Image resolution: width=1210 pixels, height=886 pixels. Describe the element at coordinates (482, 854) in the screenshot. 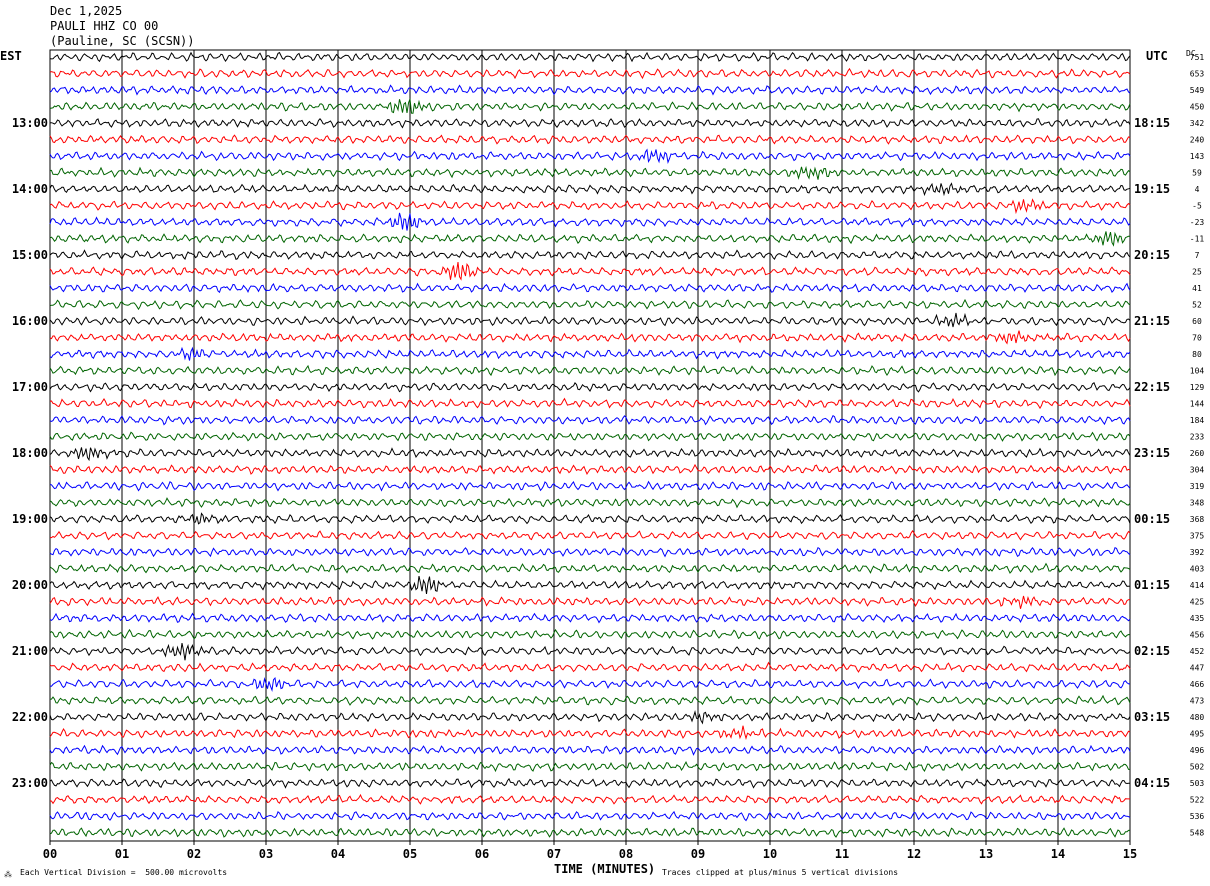

I see `x-tick-label: 06` at that location.